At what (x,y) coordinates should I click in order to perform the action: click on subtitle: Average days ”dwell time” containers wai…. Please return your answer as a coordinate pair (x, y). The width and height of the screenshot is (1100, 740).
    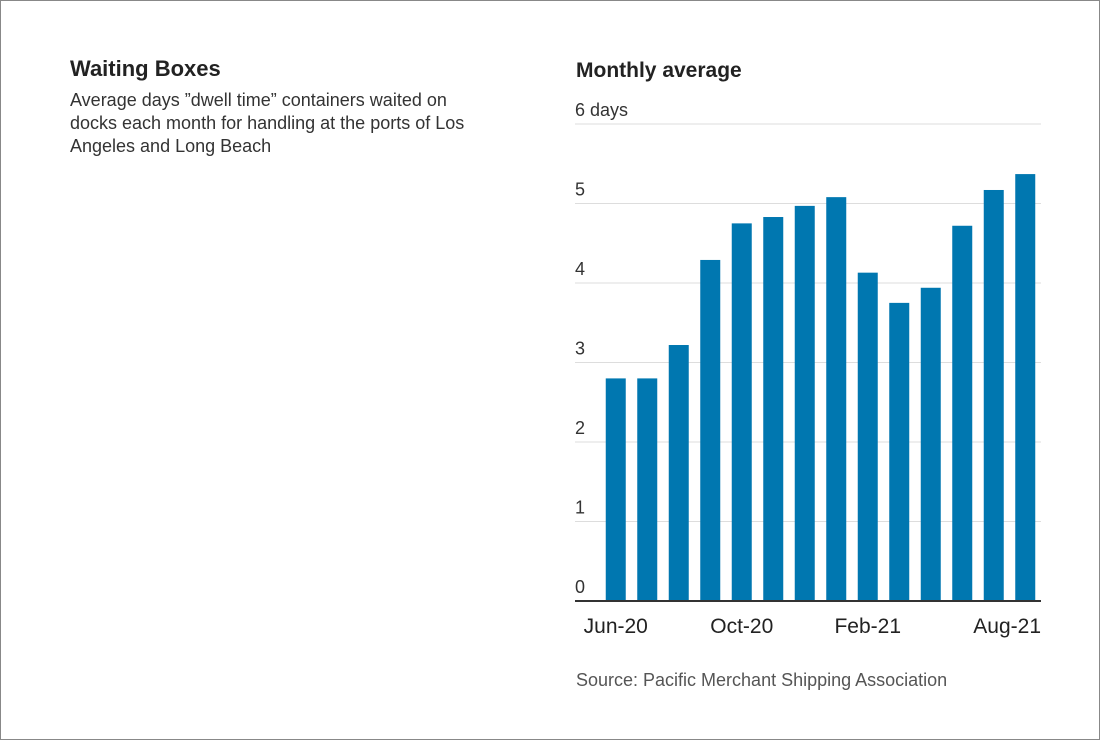
    Looking at the image, I should click on (267, 123).